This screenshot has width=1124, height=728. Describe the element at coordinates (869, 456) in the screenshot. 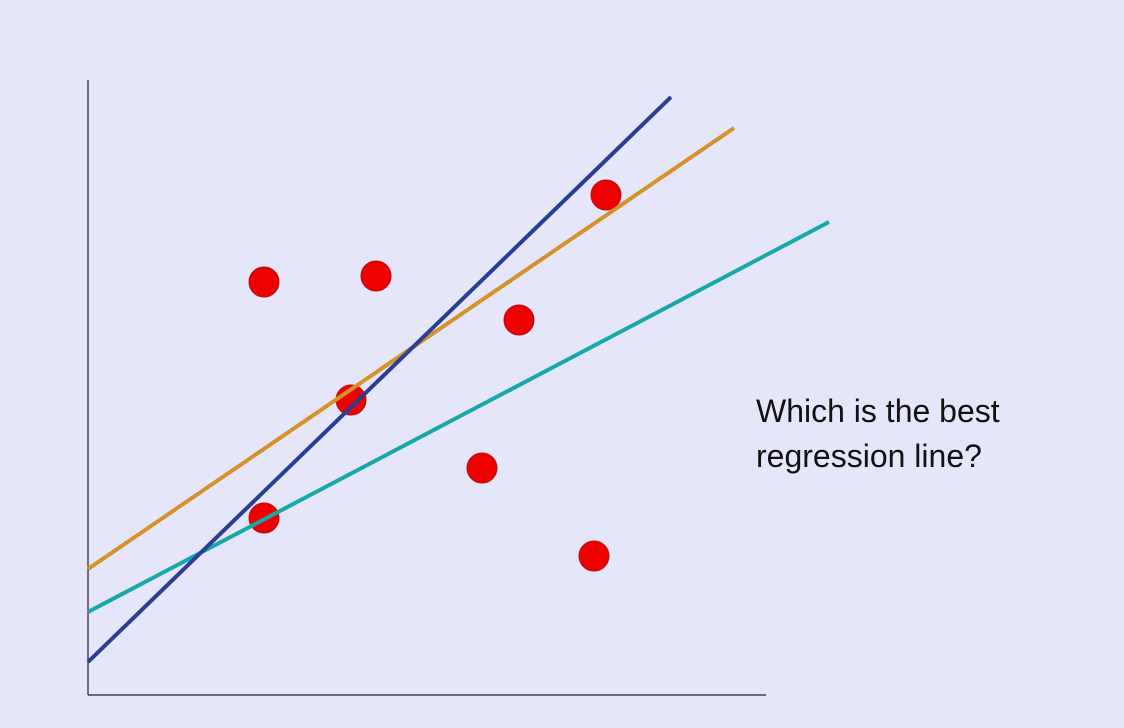

I see `caption-line: regression line?` at that location.